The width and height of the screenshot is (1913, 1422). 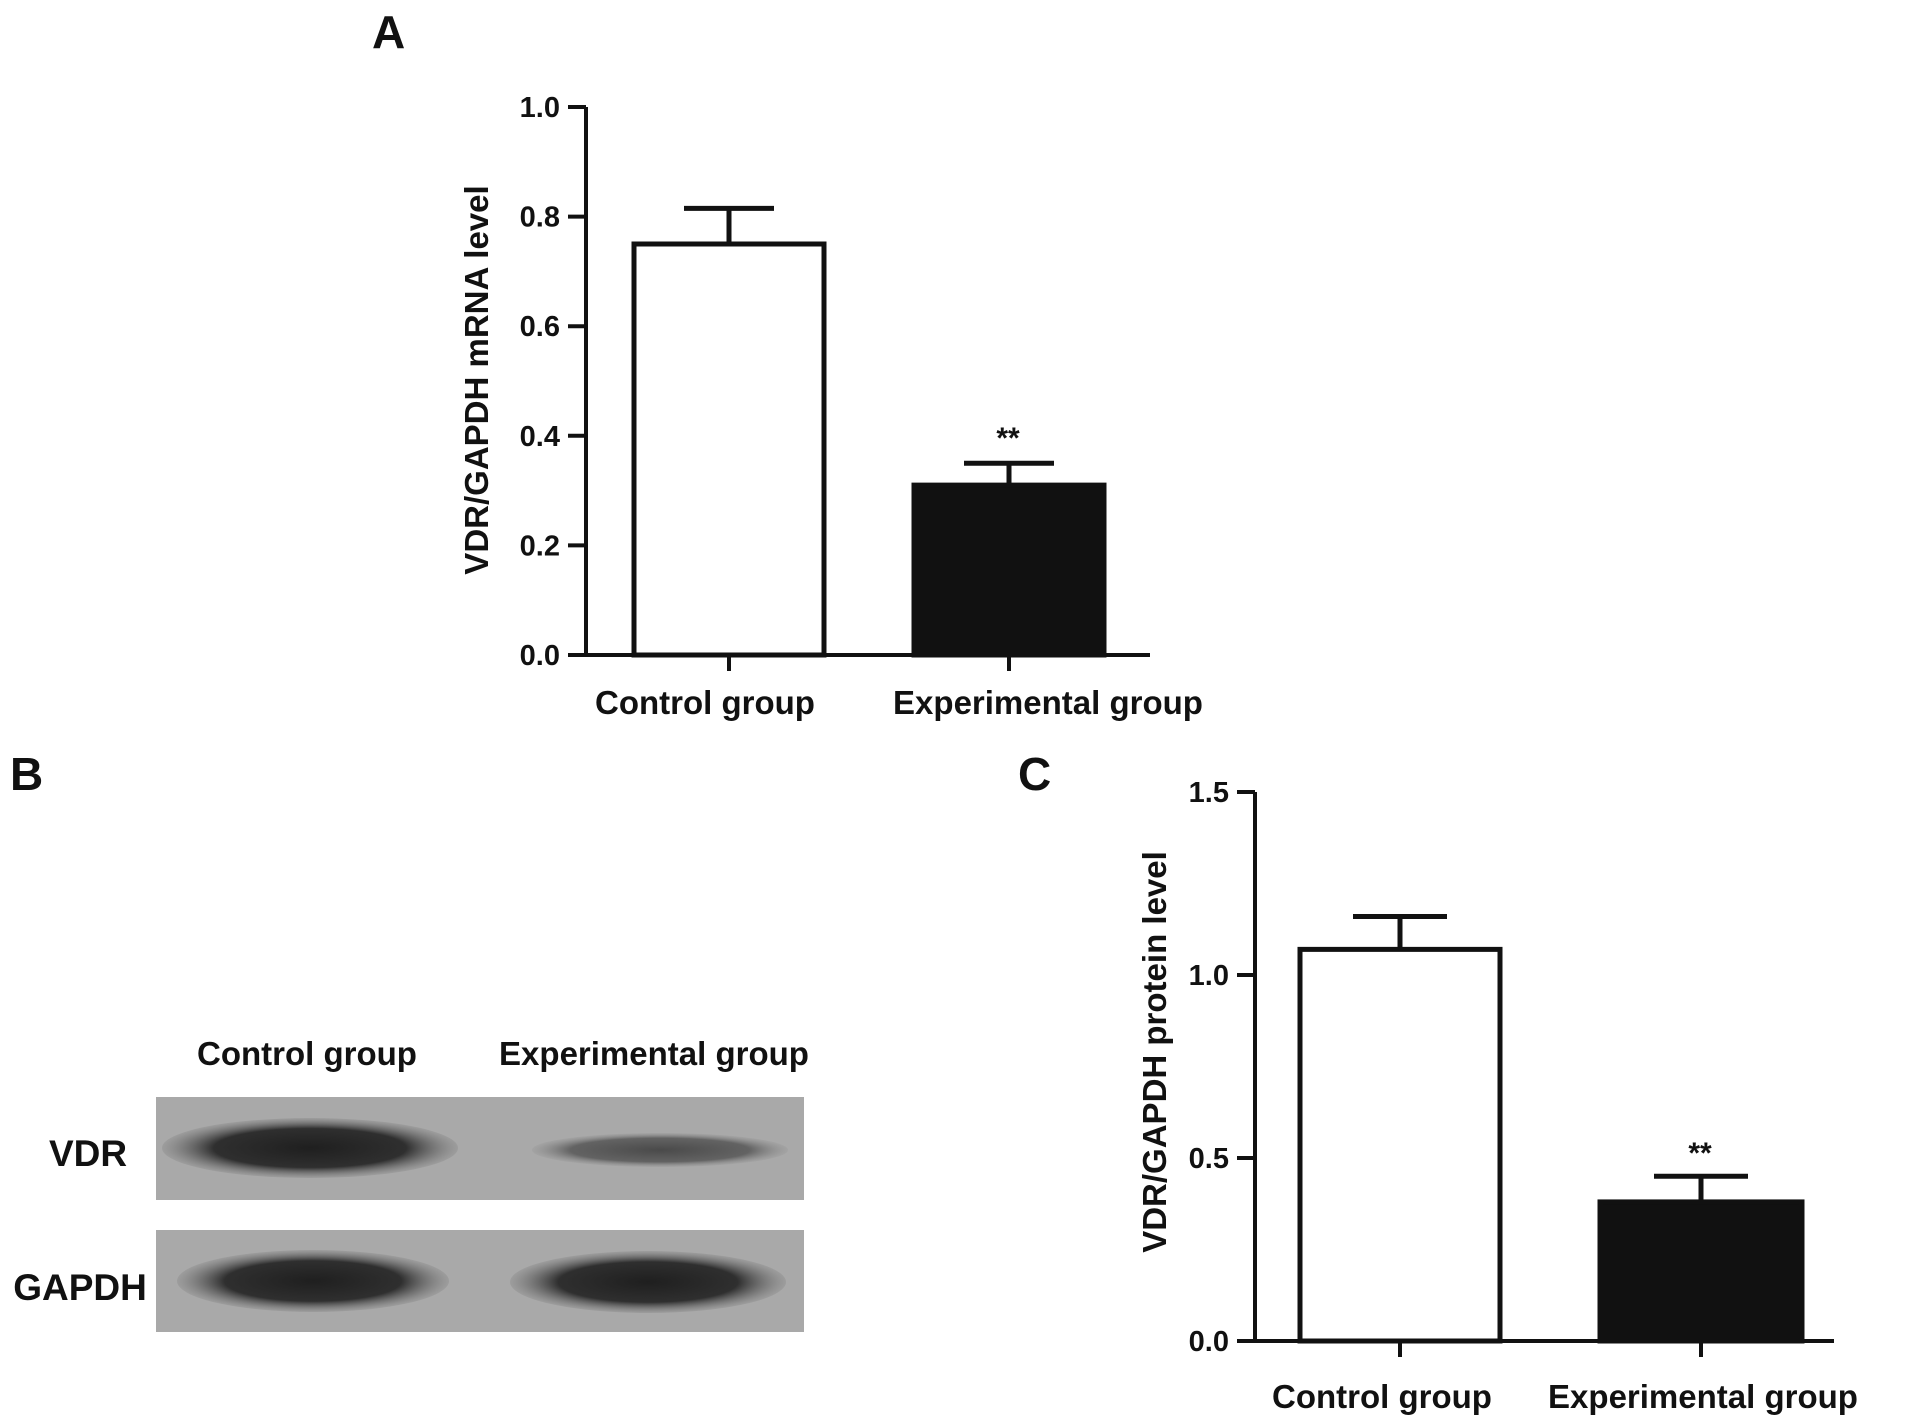 What do you see at coordinates (310, 1148) in the screenshot?
I see `blot-band-vdr-control` at bounding box center [310, 1148].